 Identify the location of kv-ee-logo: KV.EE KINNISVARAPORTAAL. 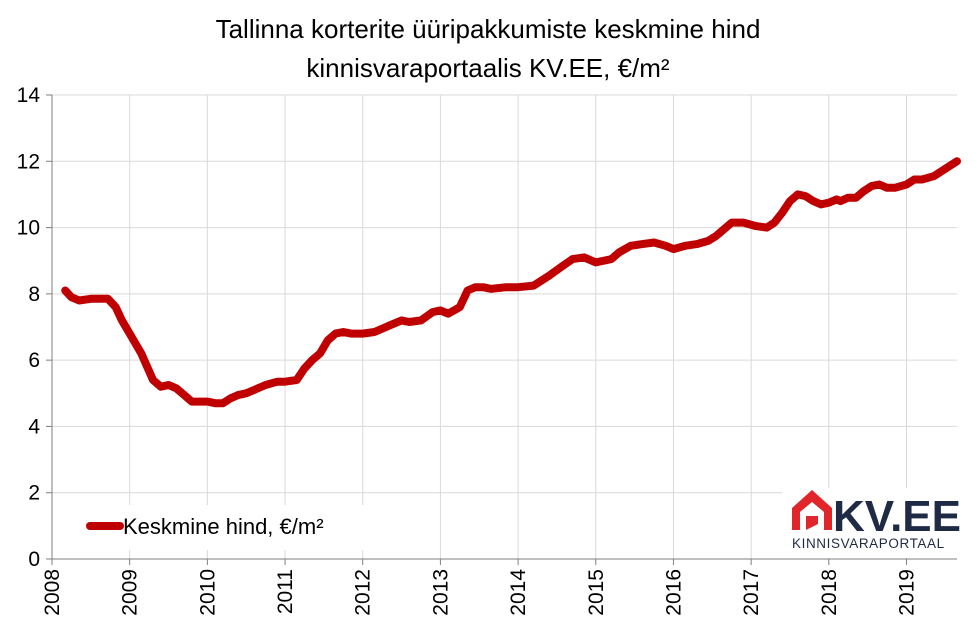
(871, 523).